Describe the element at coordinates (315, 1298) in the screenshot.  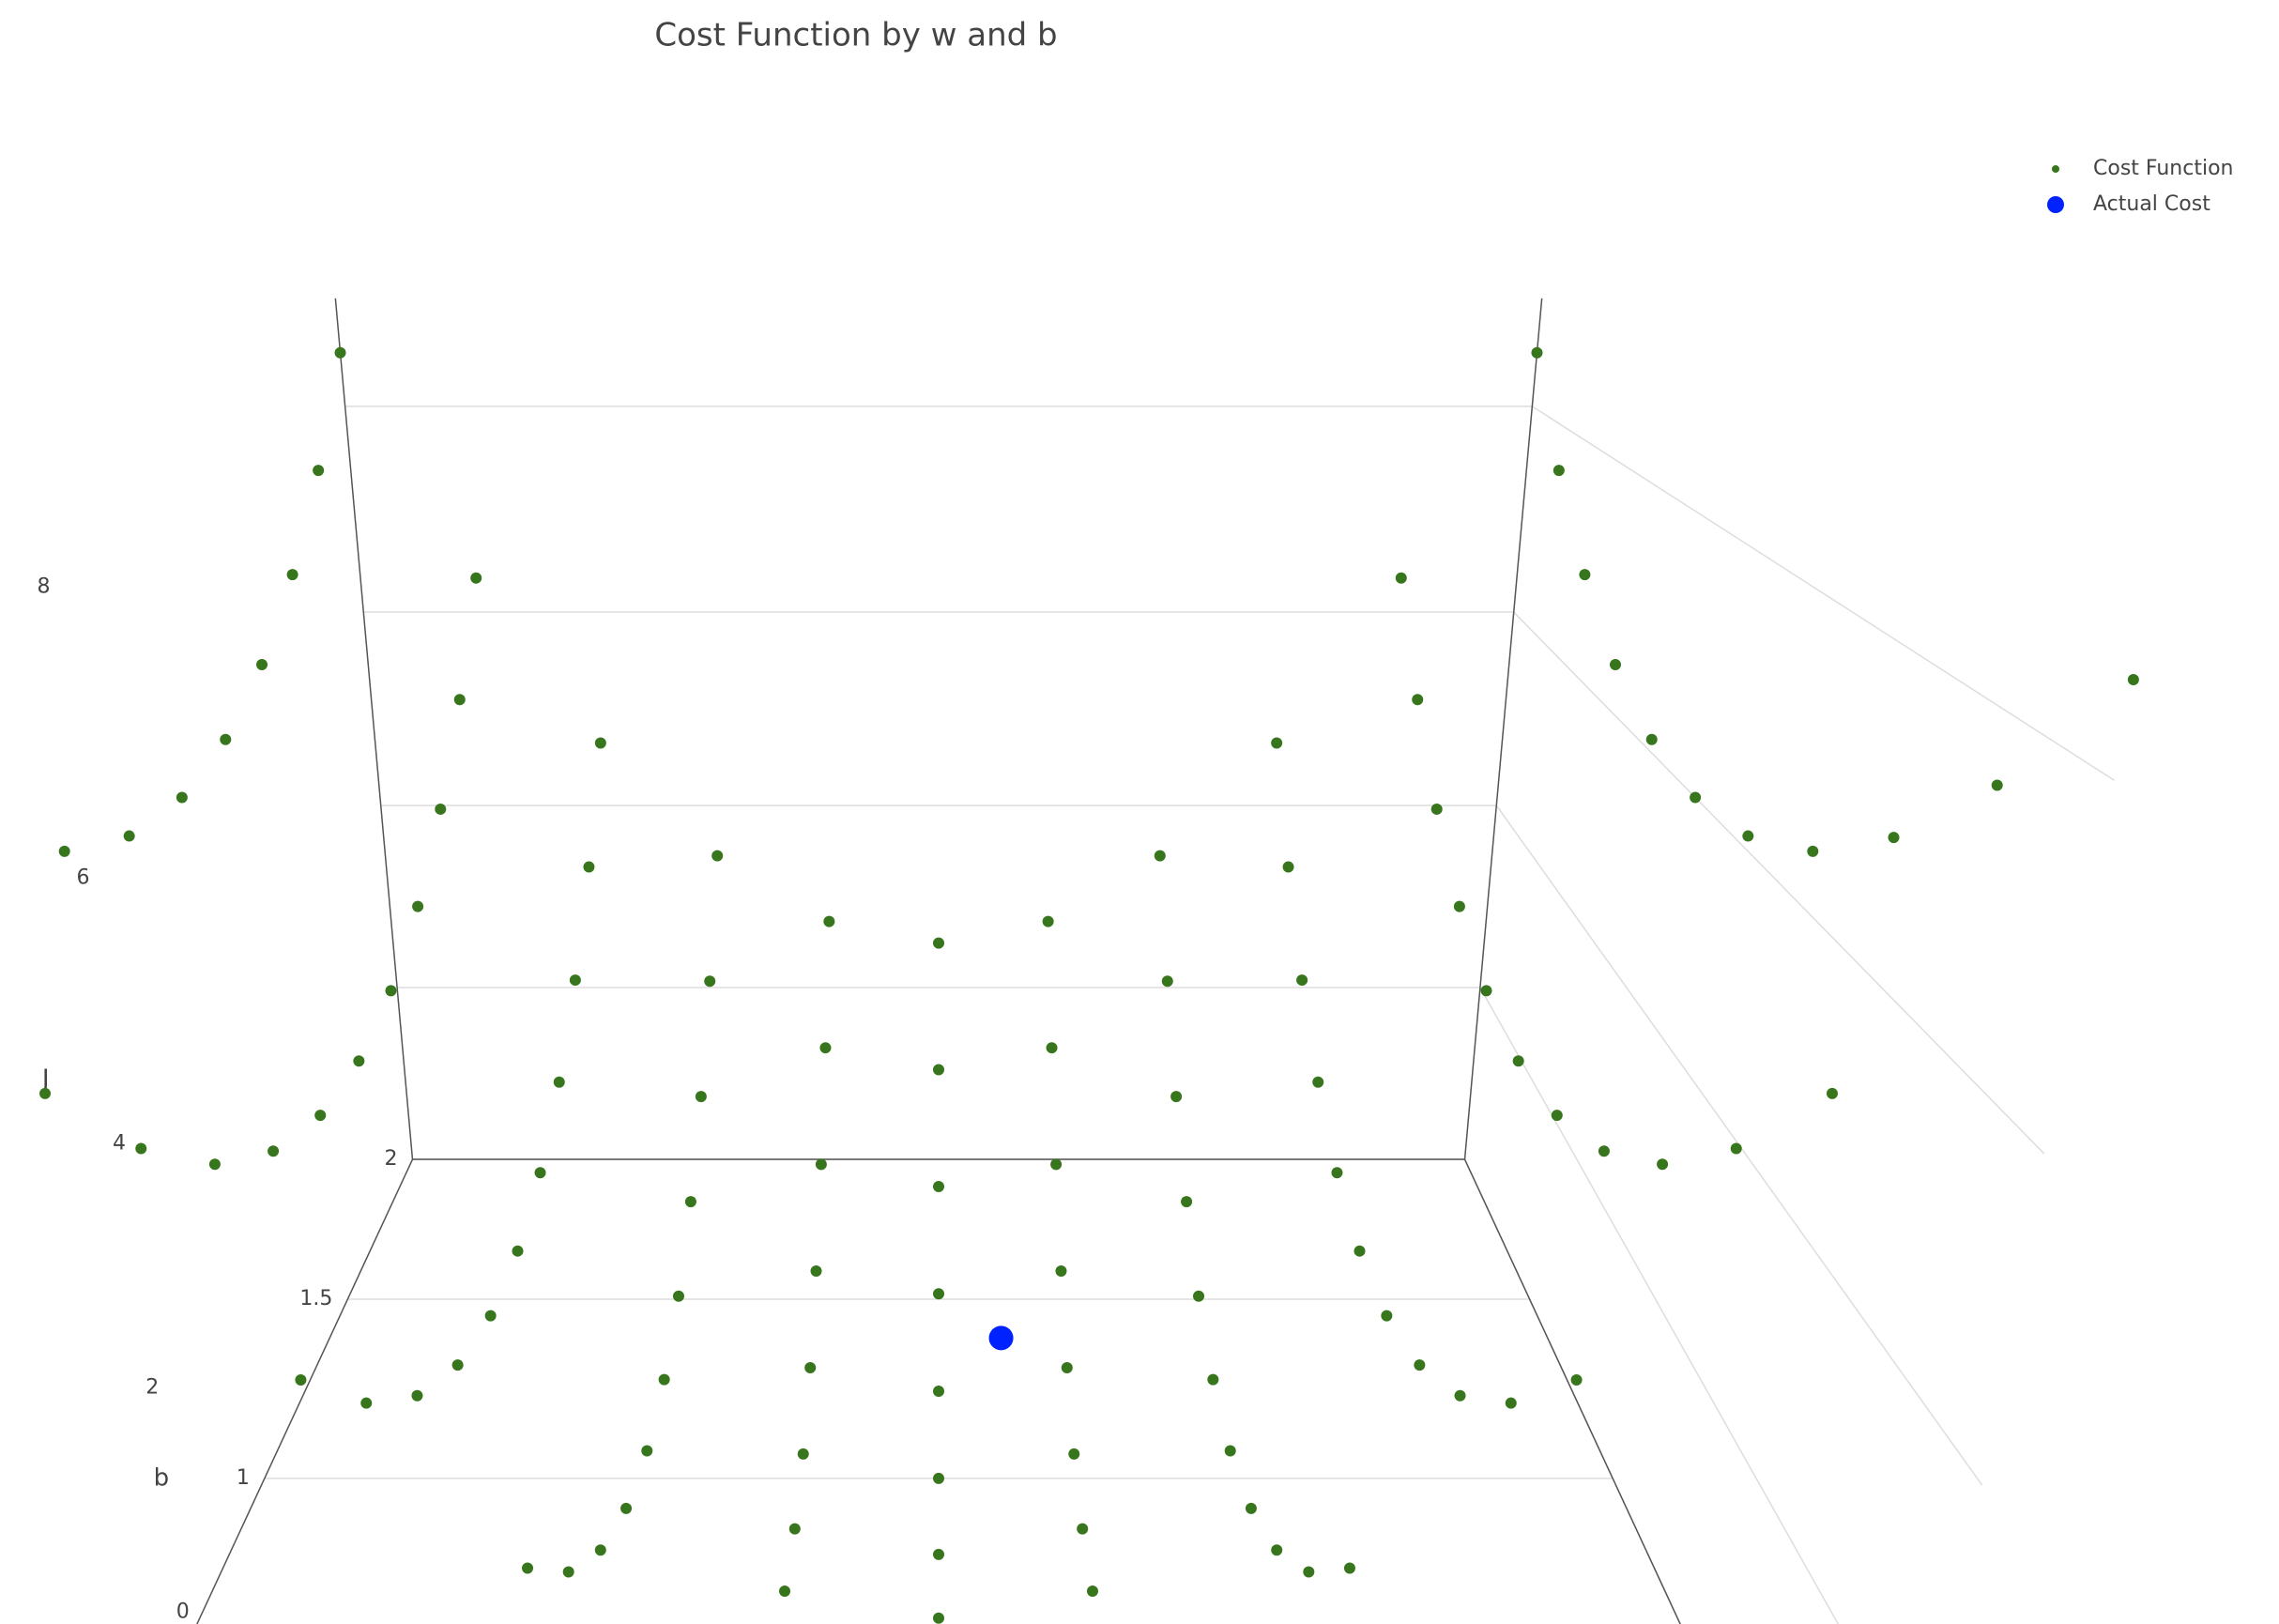
I see `y-tick-label: 1.5` at that location.